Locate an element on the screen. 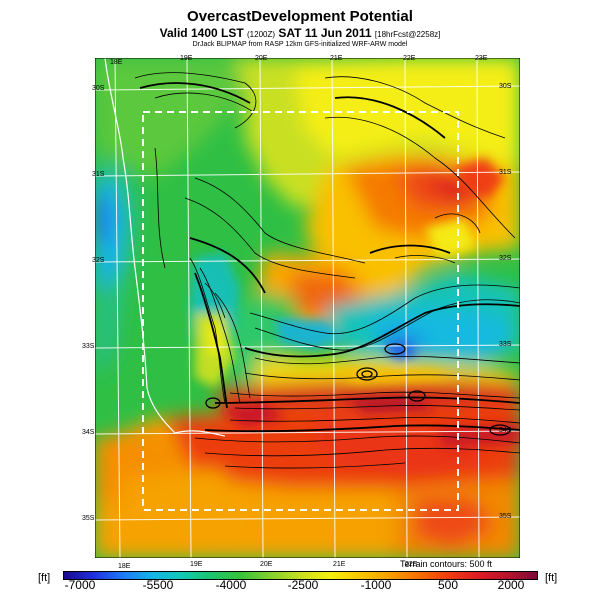 The image size is (600, 600). legend-tick: 2000 is located at coordinates (511, 585).